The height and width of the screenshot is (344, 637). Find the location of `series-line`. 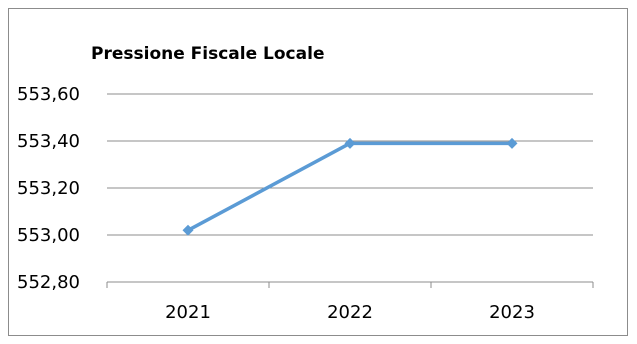

series-line is located at coordinates (350, 187).